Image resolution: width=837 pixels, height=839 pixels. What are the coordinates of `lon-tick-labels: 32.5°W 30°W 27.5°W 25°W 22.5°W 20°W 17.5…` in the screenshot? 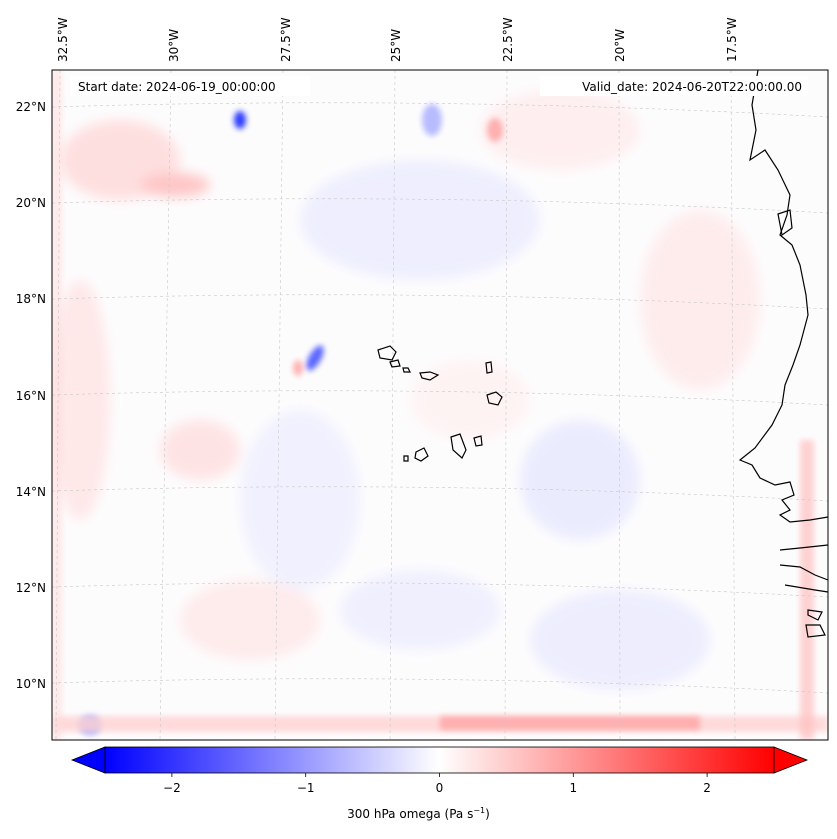 It's located at (397, 39).